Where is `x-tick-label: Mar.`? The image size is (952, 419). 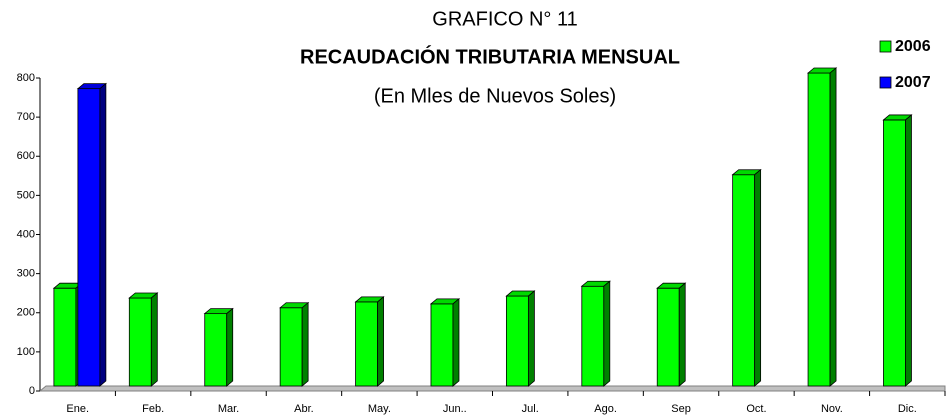
x-tick-label: Mar. is located at coordinates (228, 409).